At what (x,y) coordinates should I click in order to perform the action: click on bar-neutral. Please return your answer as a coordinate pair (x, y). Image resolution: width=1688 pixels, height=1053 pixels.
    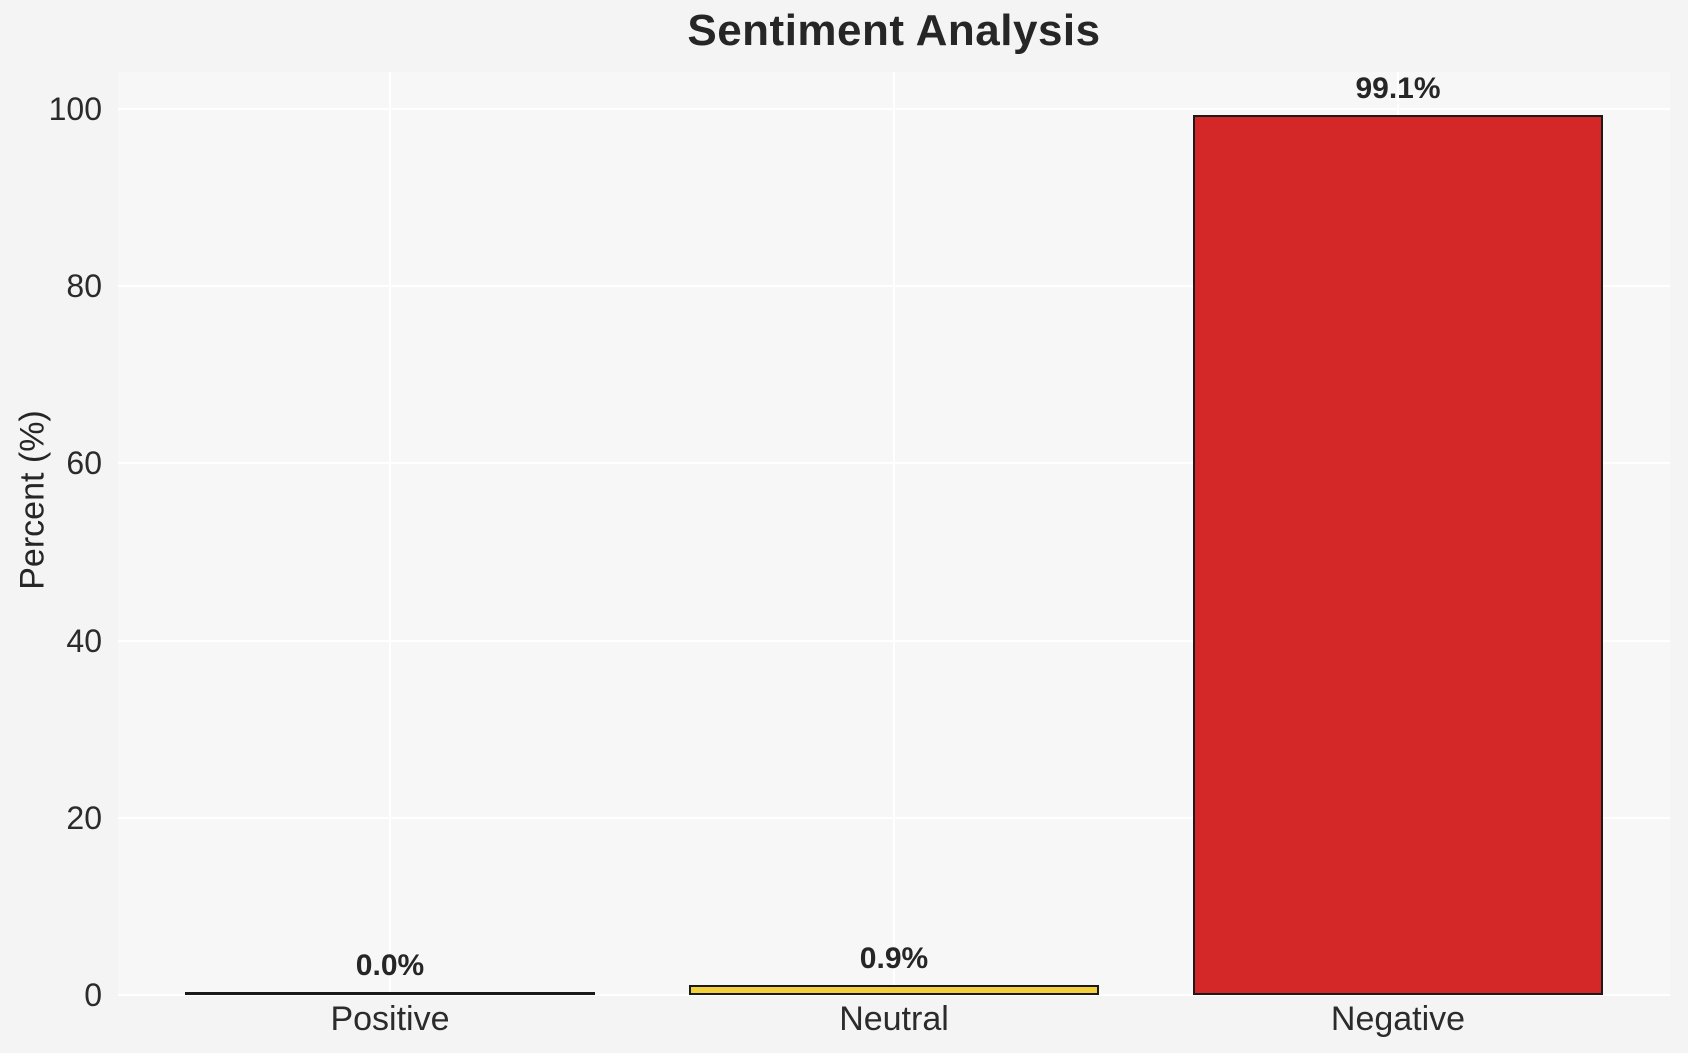
    Looking at the image, I should click on (894, 990).